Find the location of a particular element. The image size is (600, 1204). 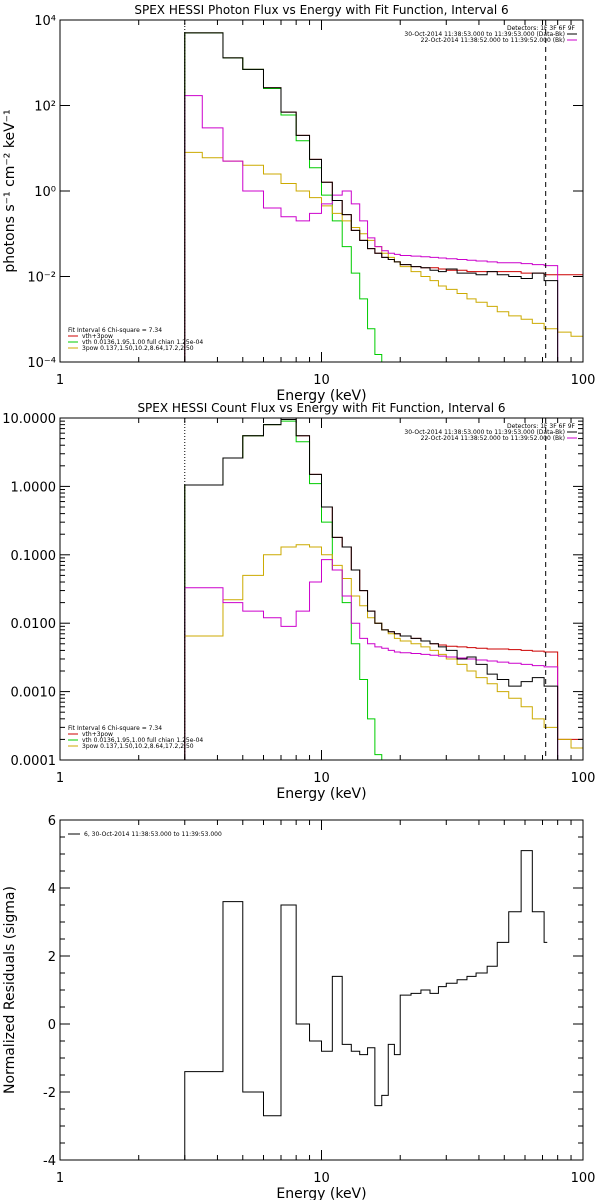

y-tick-label: 0 is located at coordinates (52, 1025).